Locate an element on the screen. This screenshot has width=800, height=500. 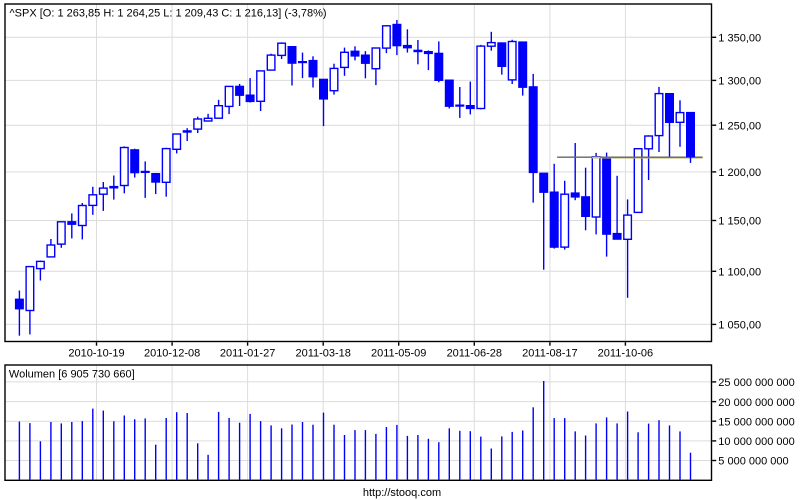
svg-text: 15 000 000 000 is located at coordinates (756, 422).